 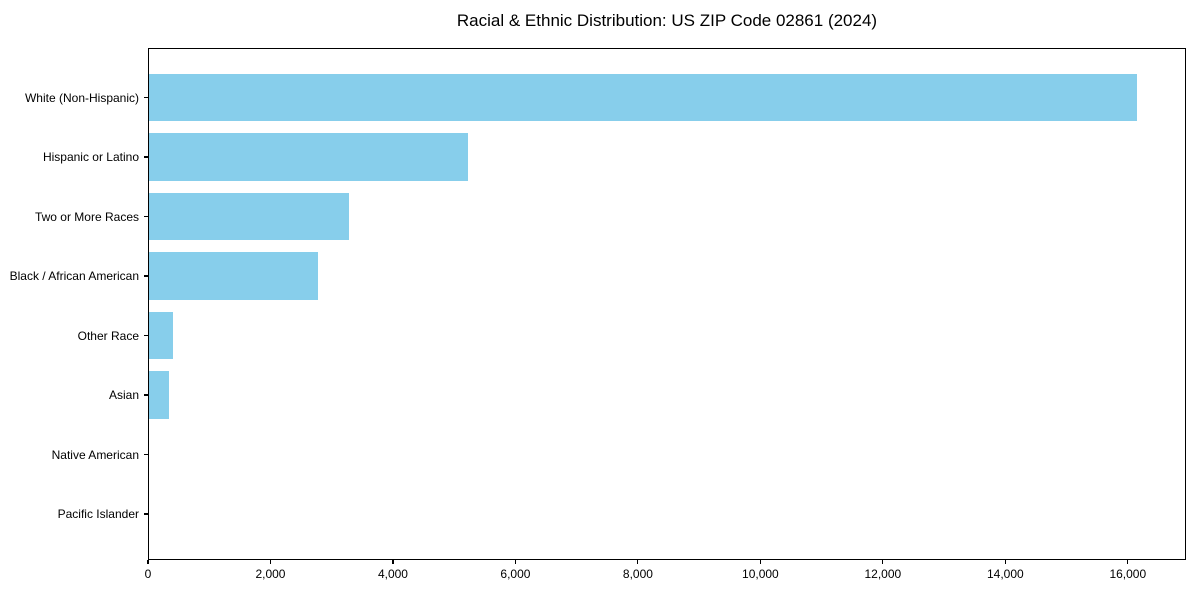 I want to click on x-tick-label: 10,000, so click(x=760, y=574).